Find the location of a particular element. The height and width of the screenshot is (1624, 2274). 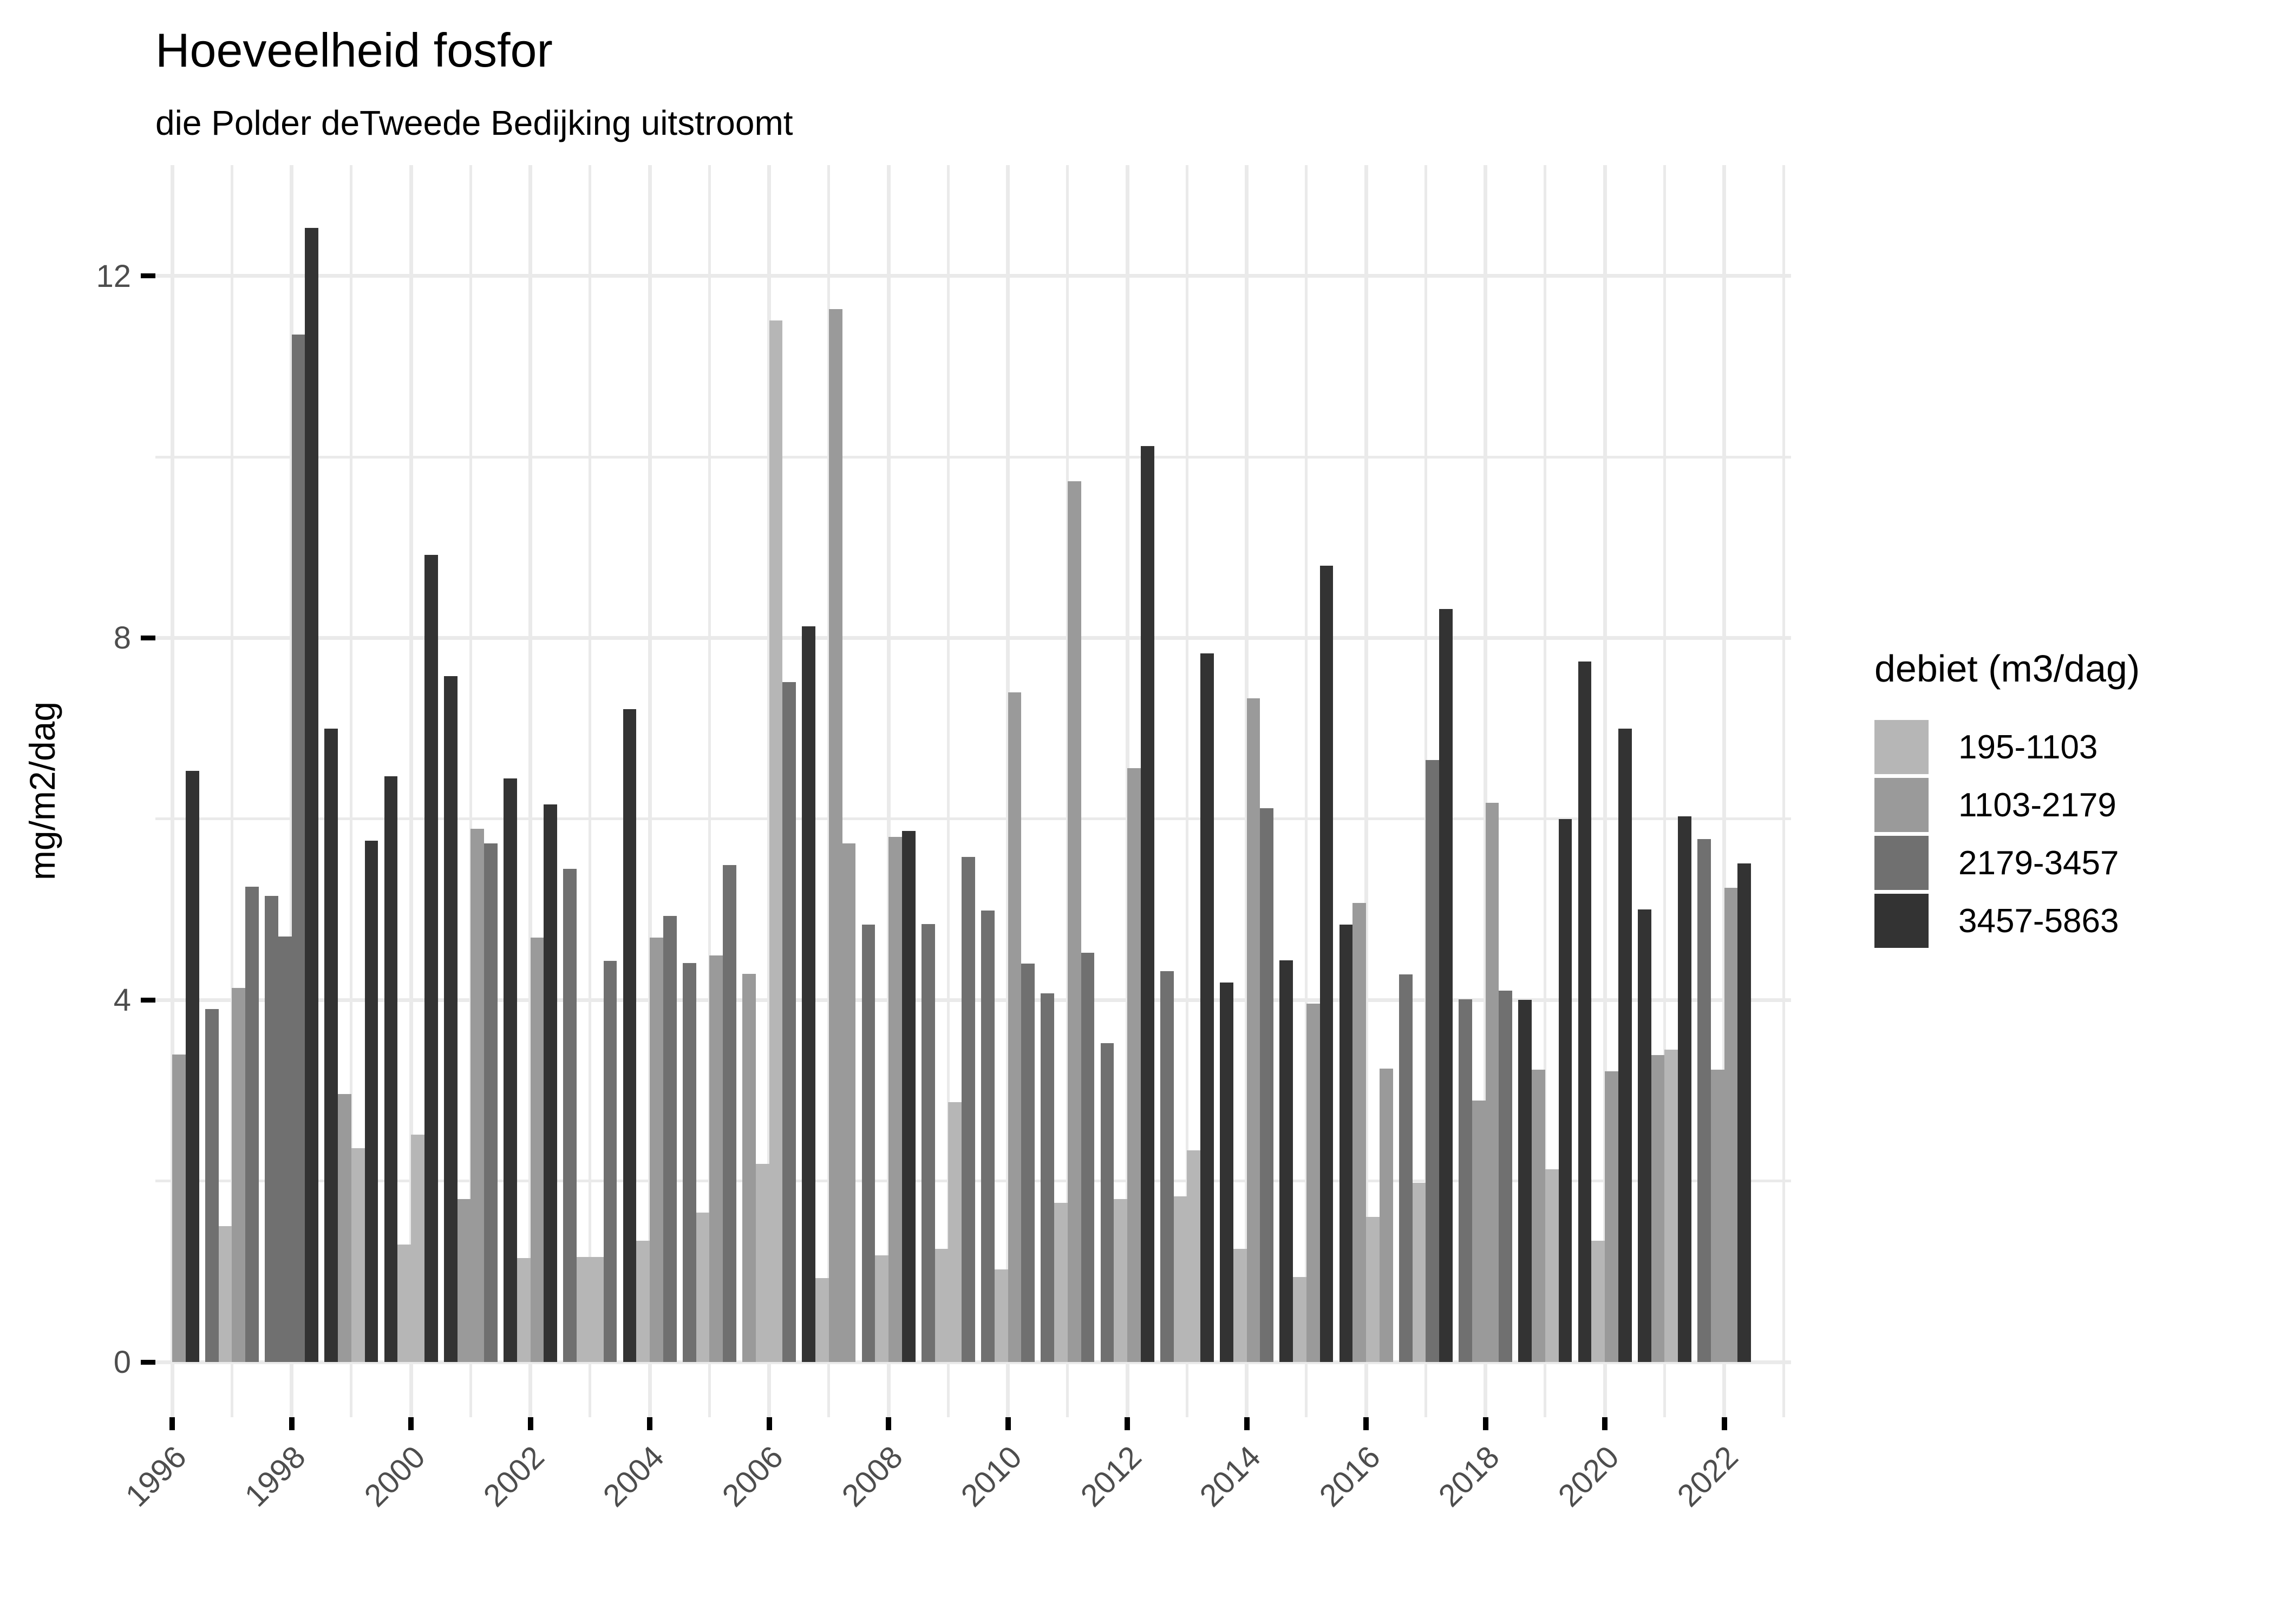

bar-2012-slot3 is located at coordinates (1134, 1065).